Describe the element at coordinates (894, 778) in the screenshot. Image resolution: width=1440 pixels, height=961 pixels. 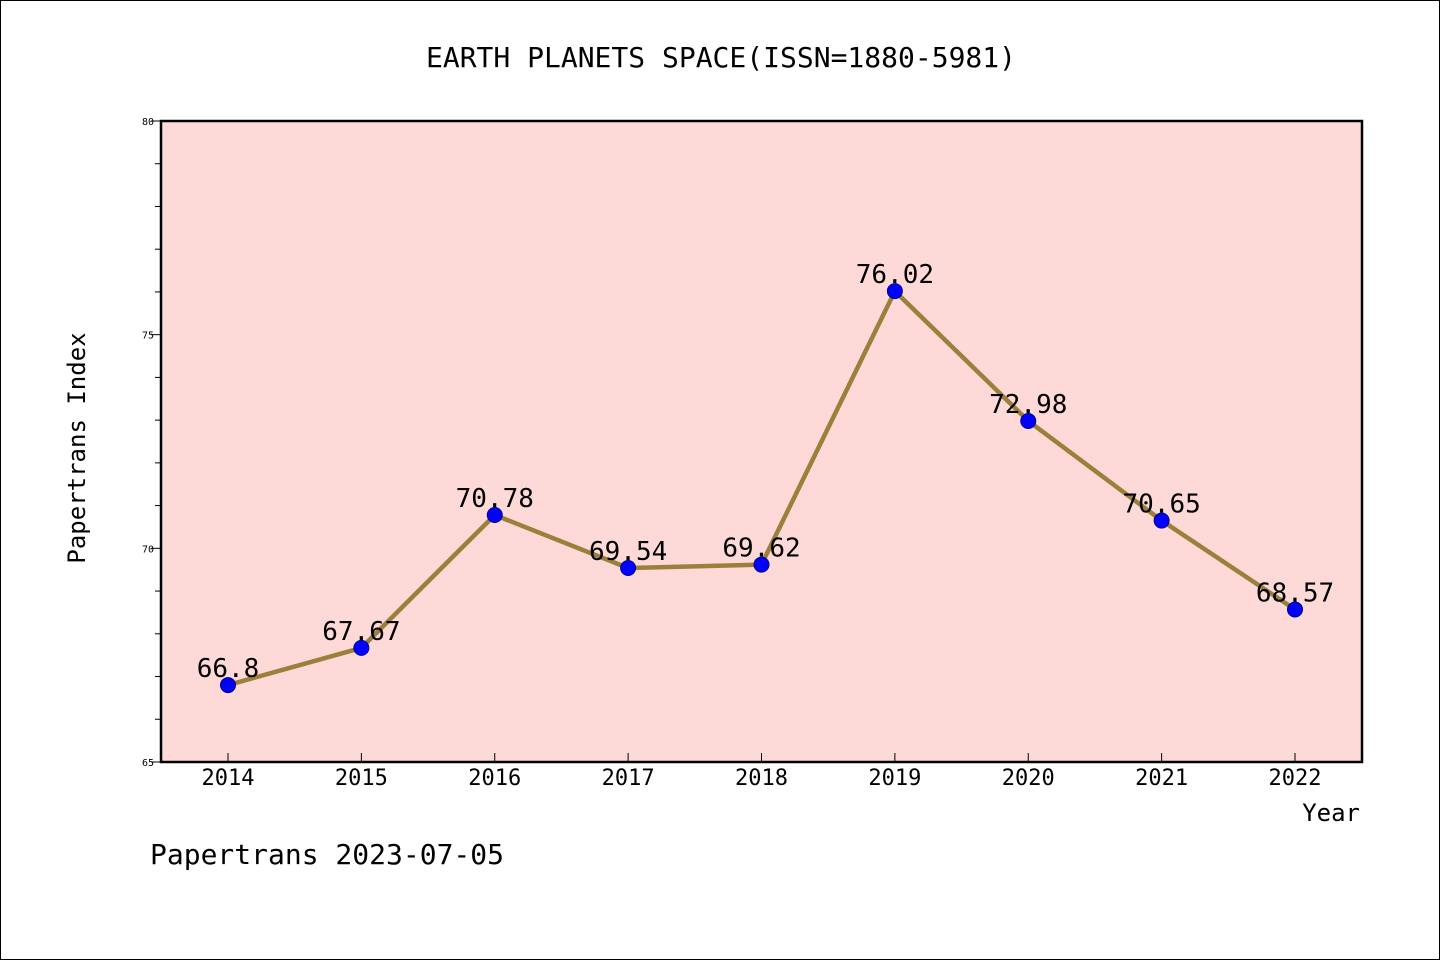
I see `x-tick-label: 2019` at that location.